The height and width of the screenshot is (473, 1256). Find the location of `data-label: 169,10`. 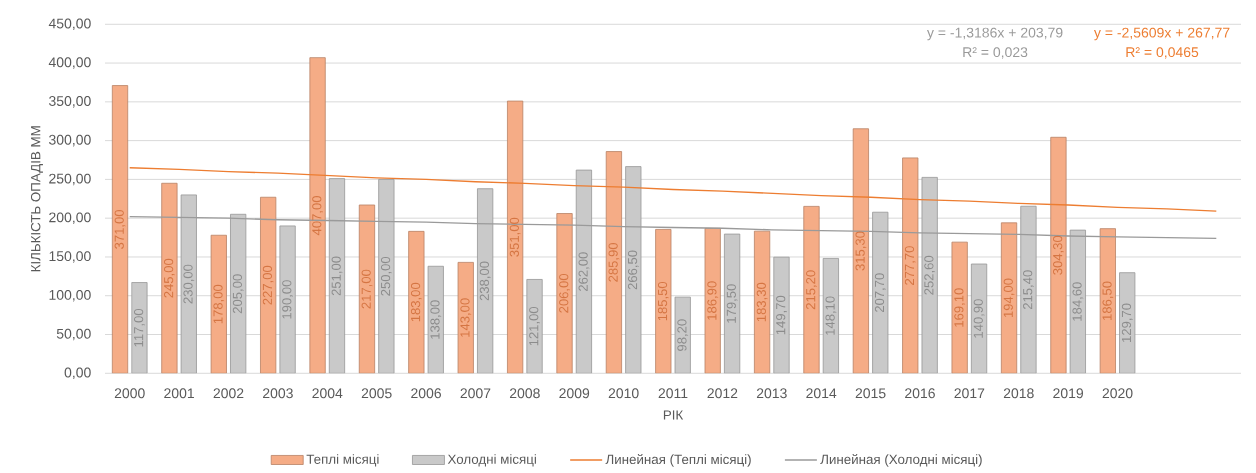

data-label: 169,10 is located at coordinates (960, 307).